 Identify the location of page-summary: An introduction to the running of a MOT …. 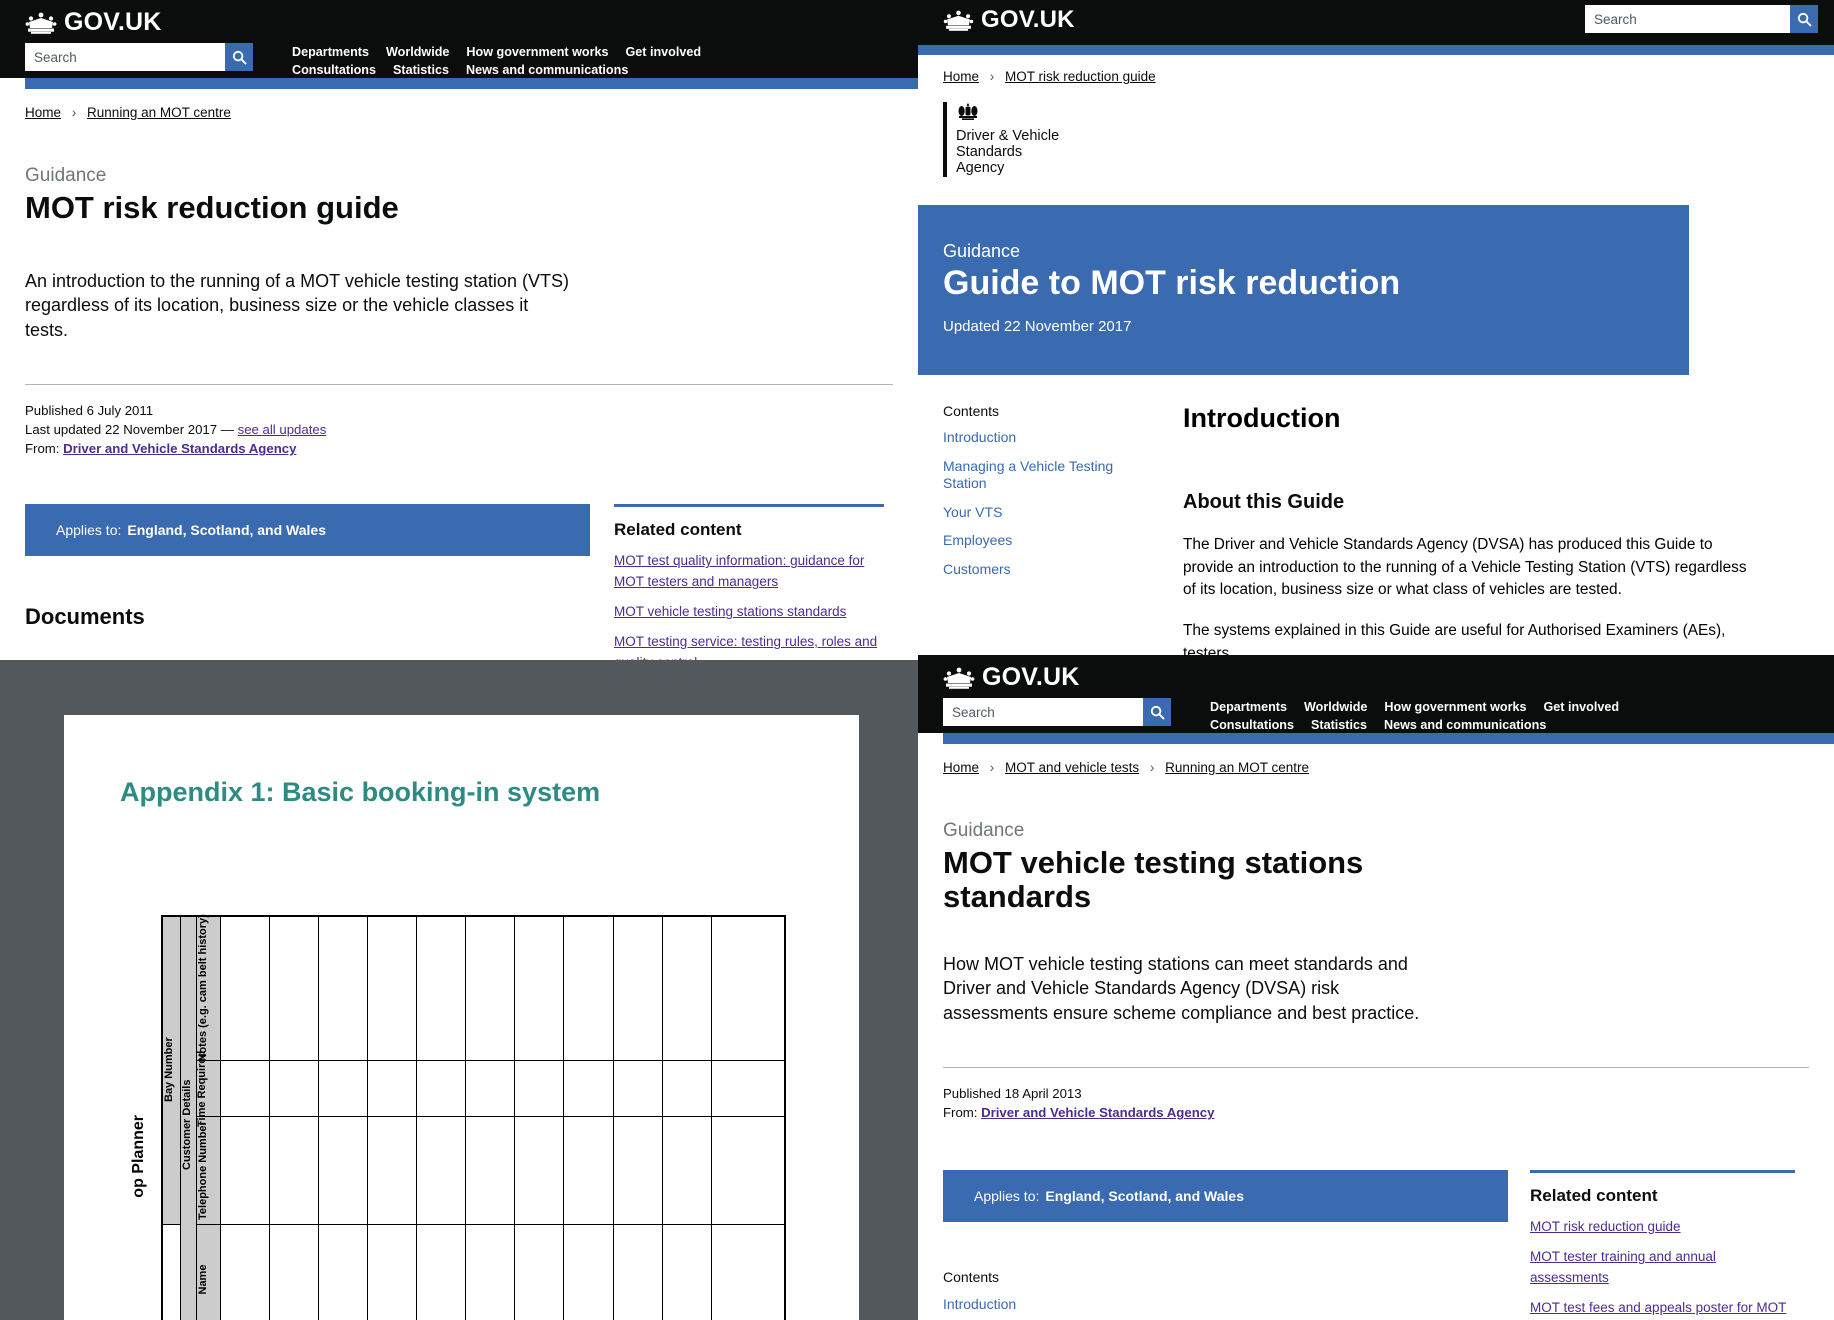
(297, 305).